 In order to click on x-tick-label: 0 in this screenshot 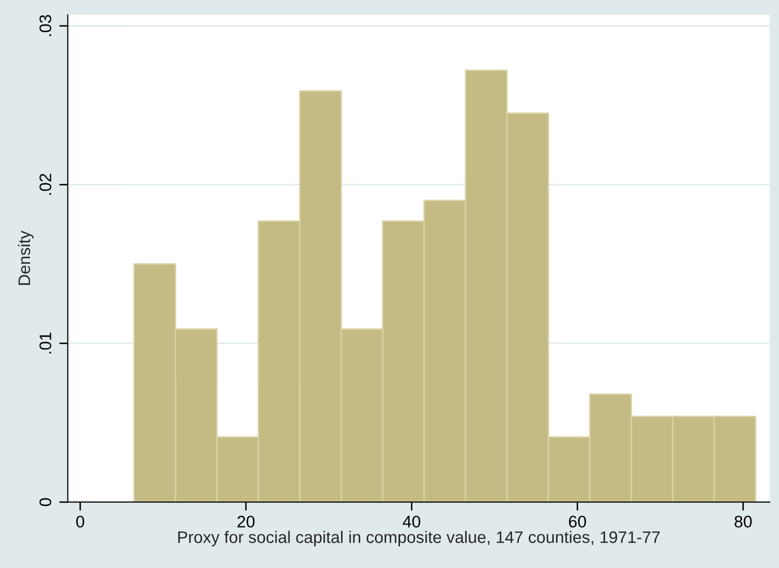, I will do `click(80, 522)`.